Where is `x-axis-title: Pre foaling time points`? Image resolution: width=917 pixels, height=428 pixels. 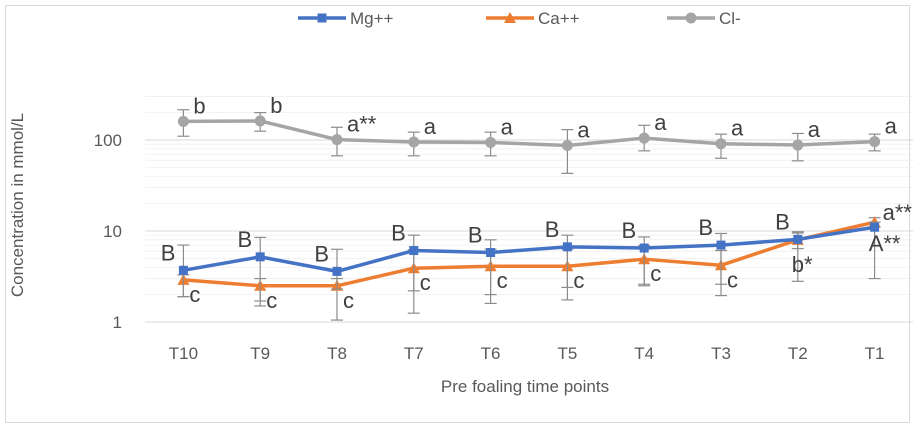
x-axis-title: Pre foaling time points is located at coordinates (525, 386).